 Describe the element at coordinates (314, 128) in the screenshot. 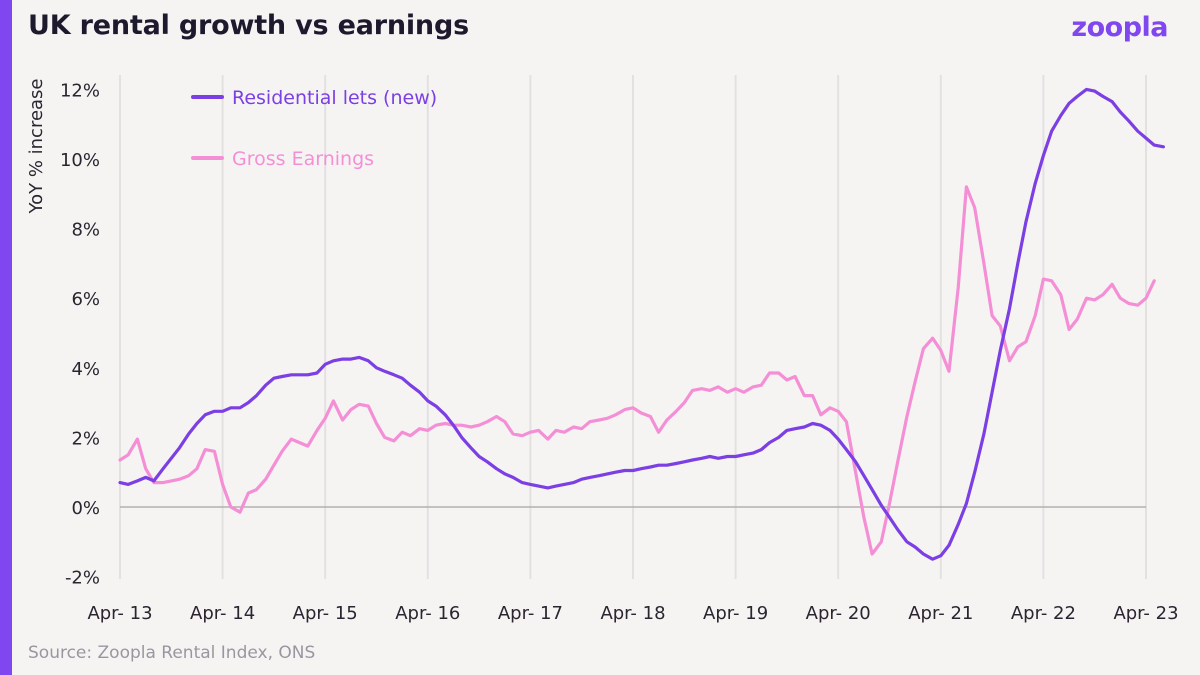

I see `legend: Residential lets (new) Gross Earnings` at that location.